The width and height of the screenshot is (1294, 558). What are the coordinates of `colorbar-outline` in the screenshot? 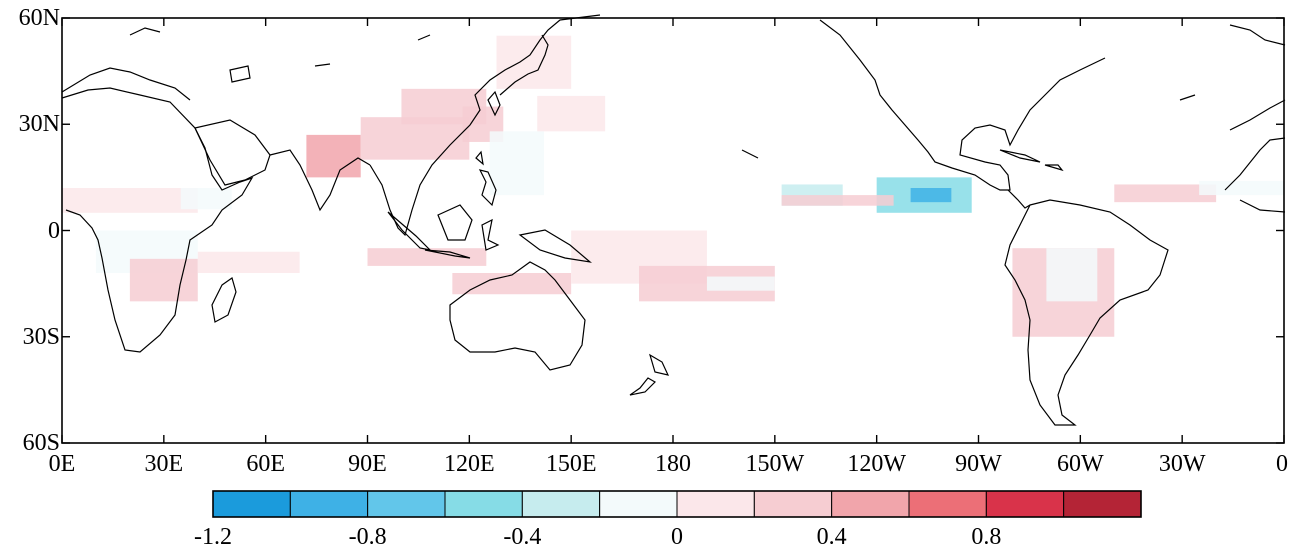 It's located at (677, 504).